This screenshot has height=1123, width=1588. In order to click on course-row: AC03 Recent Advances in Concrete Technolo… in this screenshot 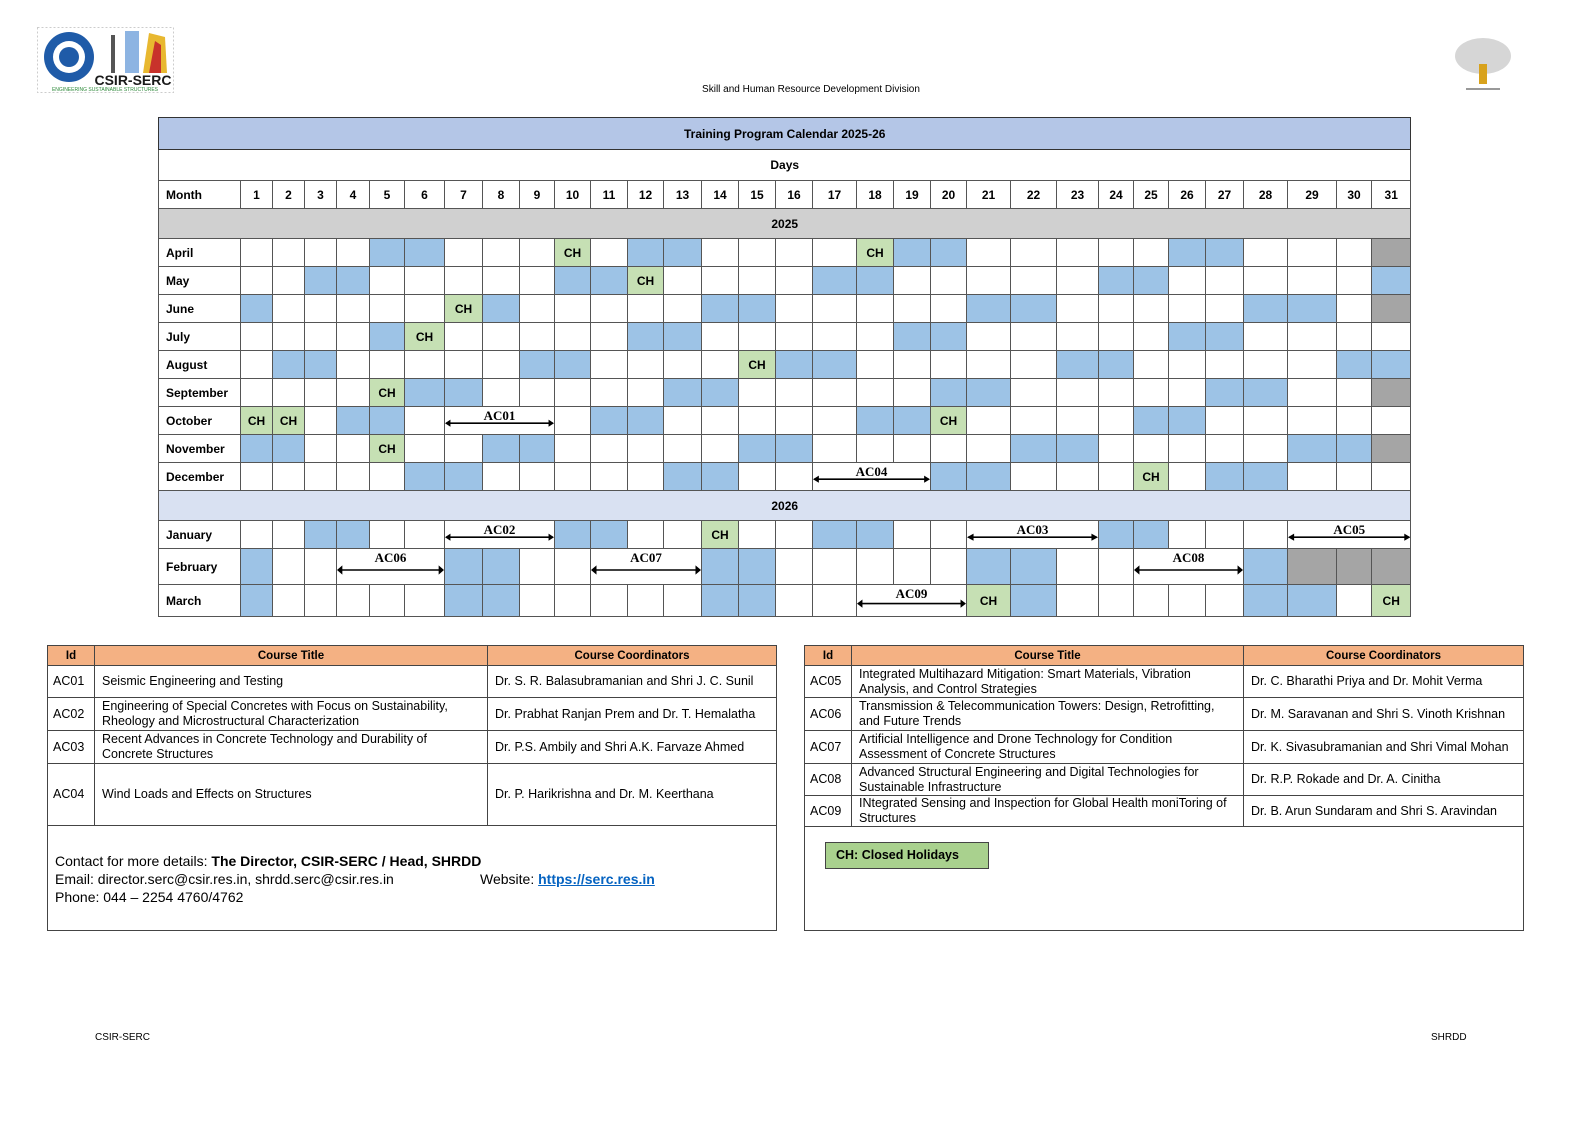, I will do `click(412, 747)`.